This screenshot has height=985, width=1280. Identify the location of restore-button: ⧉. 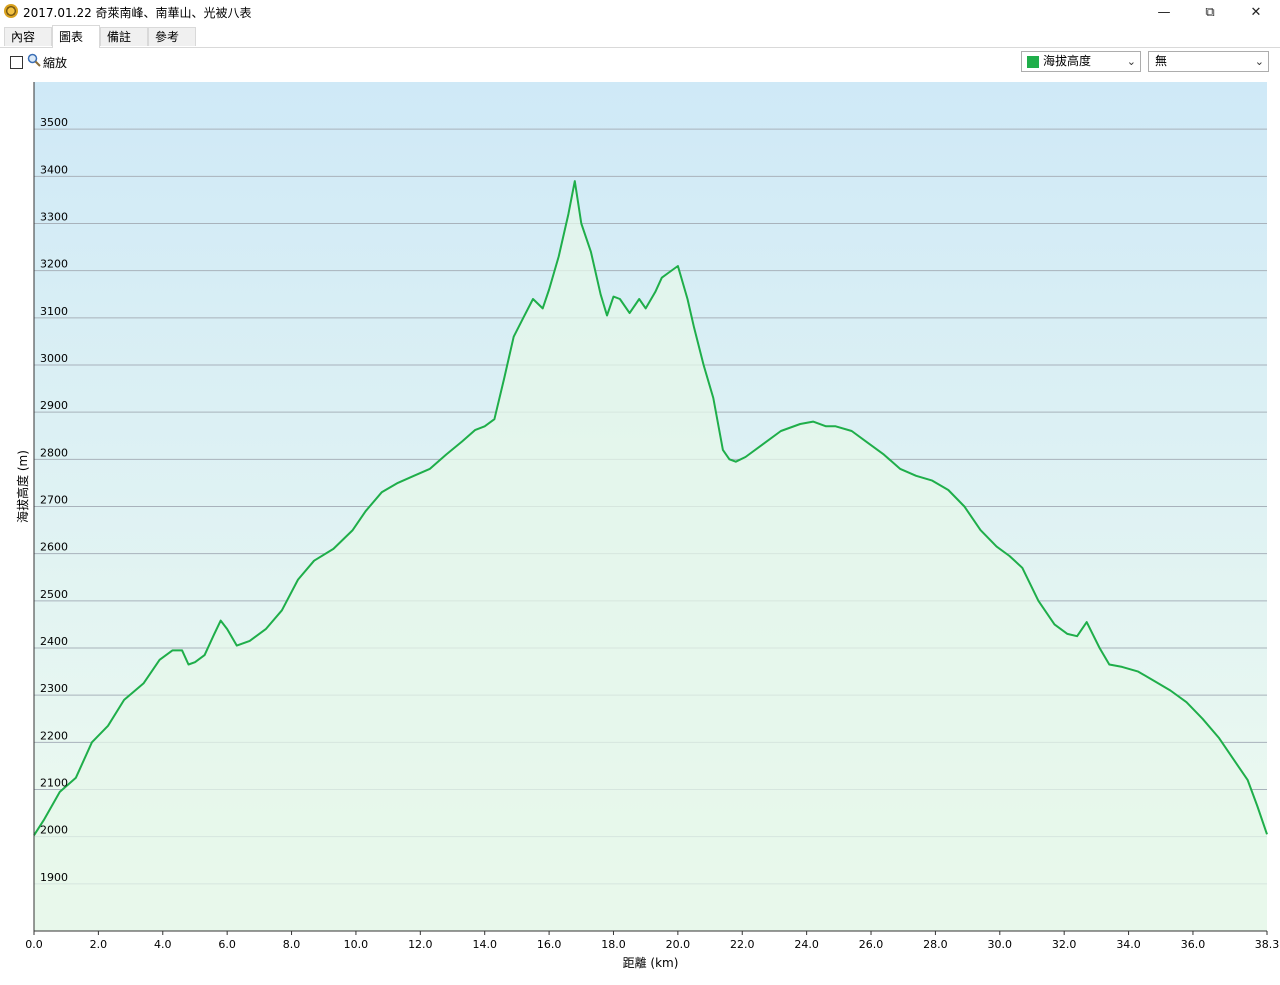
(1210, 12).